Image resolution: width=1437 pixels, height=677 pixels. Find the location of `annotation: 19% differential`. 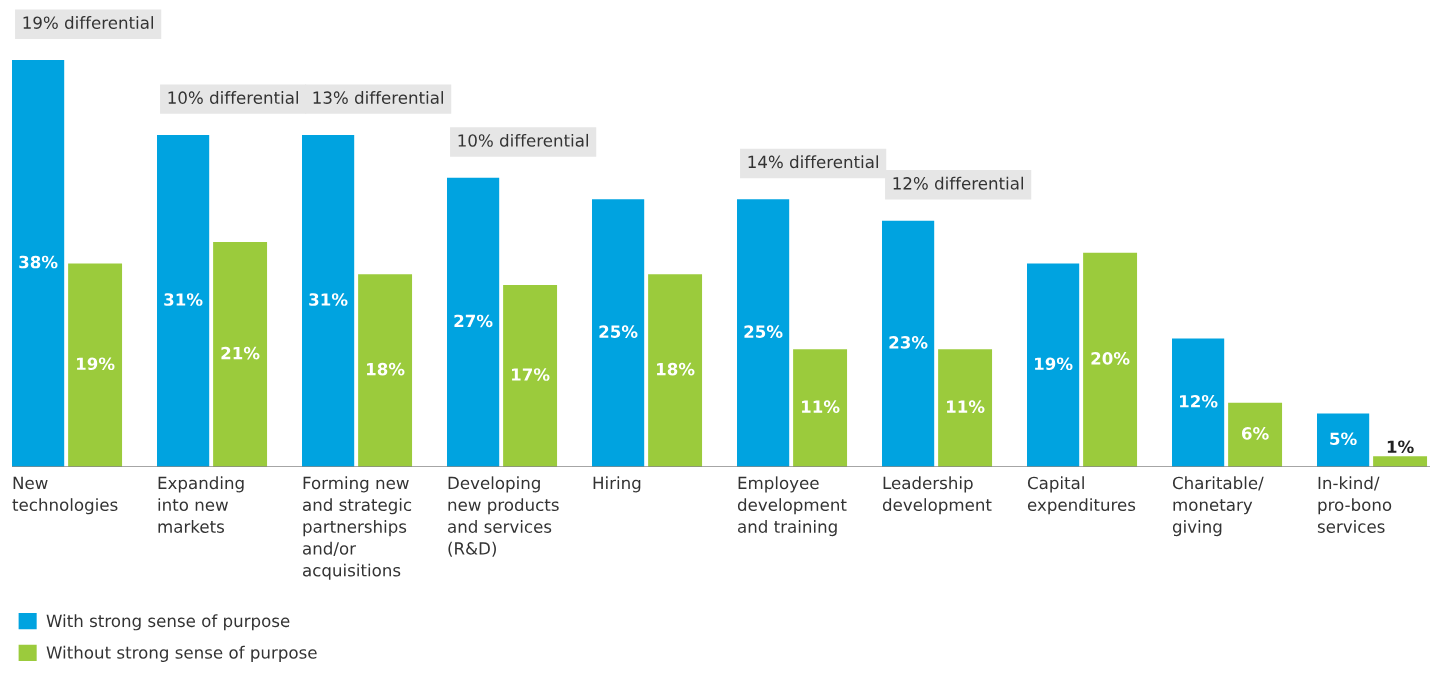

annotation: 19% differential is located at coordinates (88, 22).